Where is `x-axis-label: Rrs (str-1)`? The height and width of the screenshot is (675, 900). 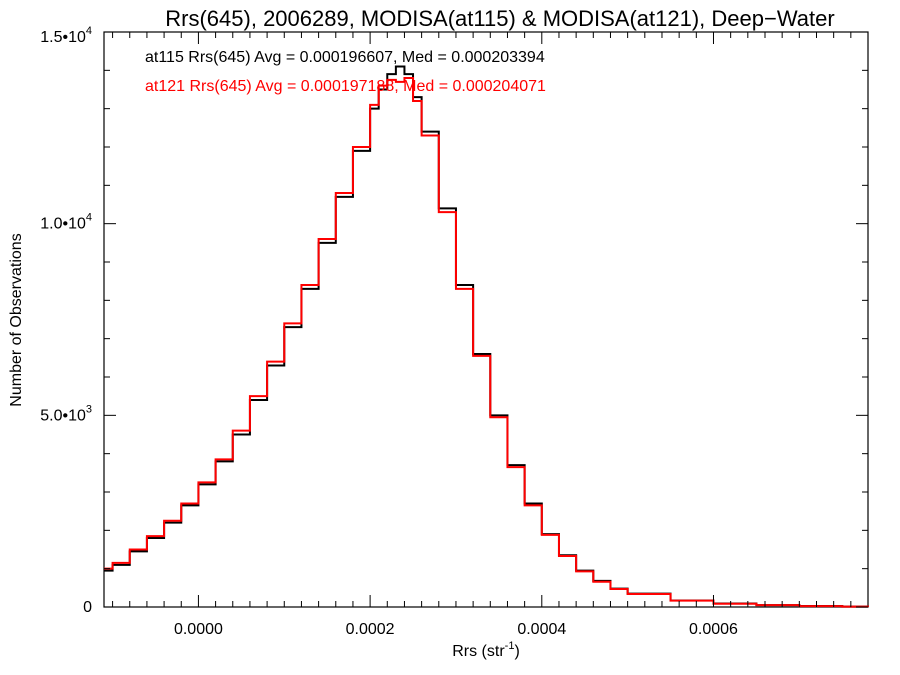 x-axis-label: Rrs (str-1) is located at coordinates (486, 650).